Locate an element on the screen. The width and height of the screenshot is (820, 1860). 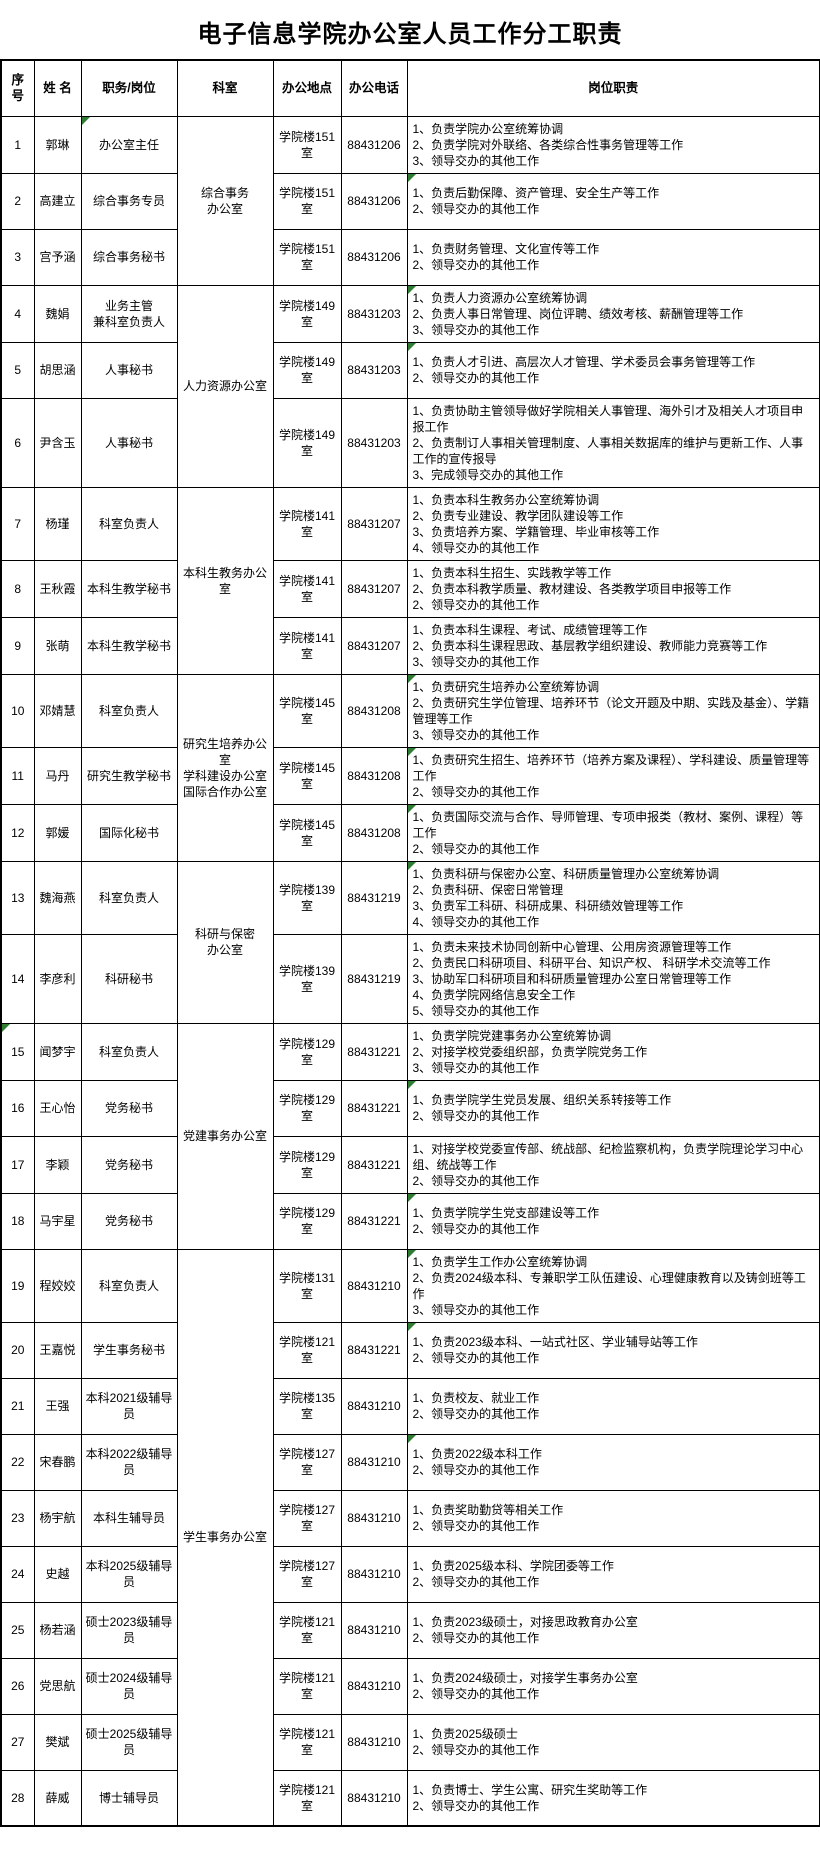
responsibility-line: 1、负责科研与保密办公室、科研质量管理办公室统筹协调 is located at coordinates (566, 873).